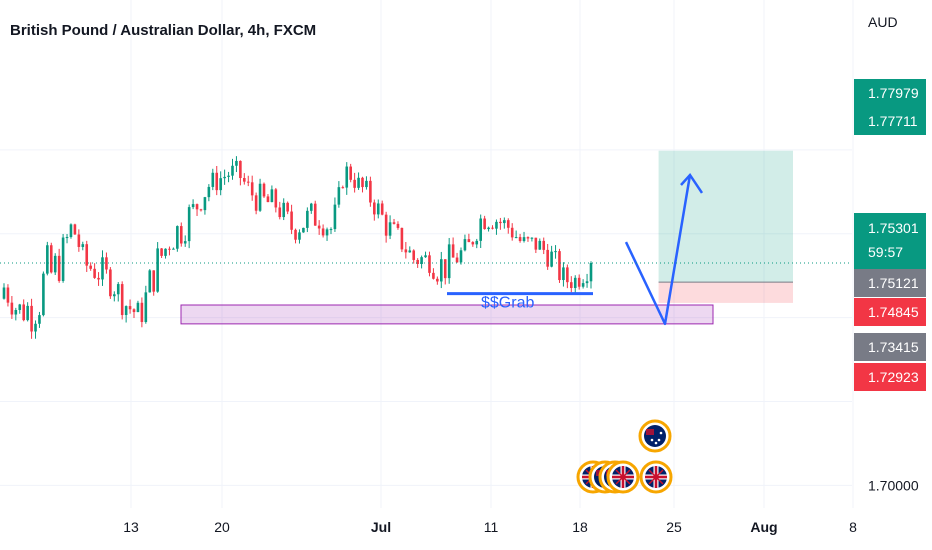 The width and height of the screenshot is (932, 550). I want to click on x-tick-3: 11, so click(491, 527).